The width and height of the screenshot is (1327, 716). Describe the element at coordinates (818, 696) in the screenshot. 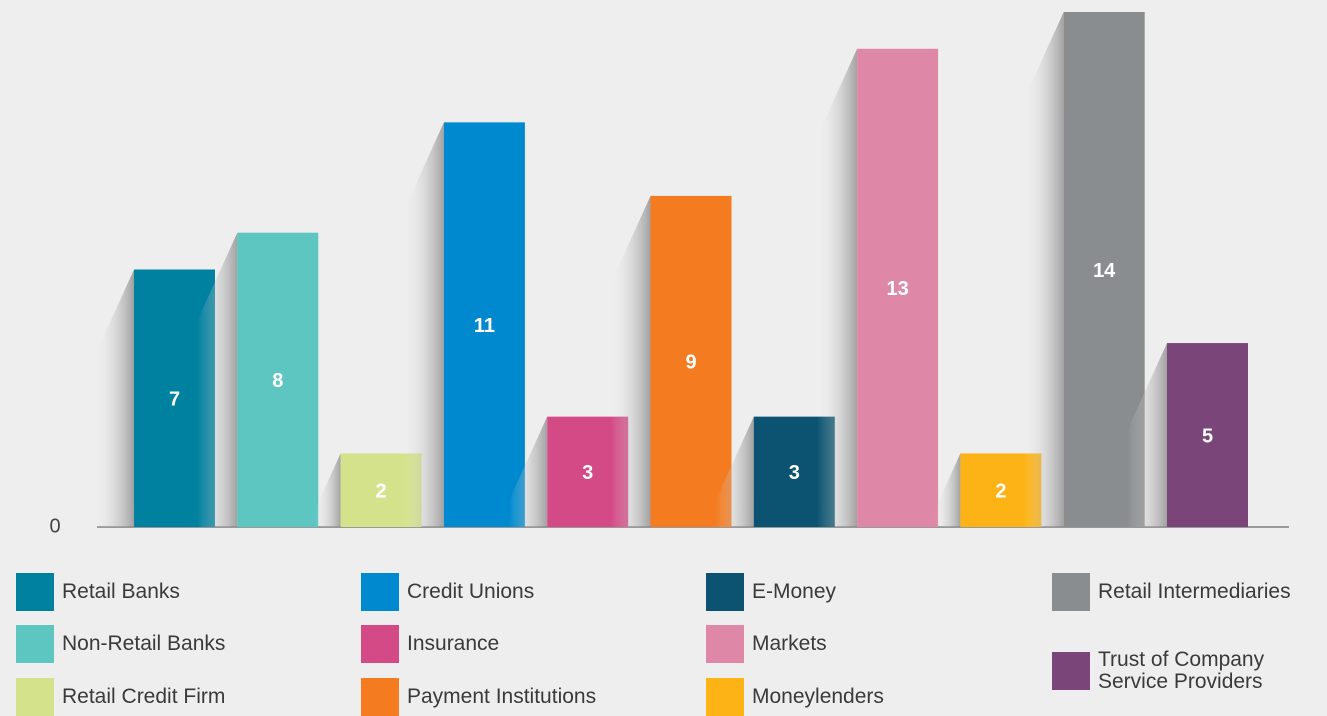

I see `legend-label: Moneylenders` at that location.